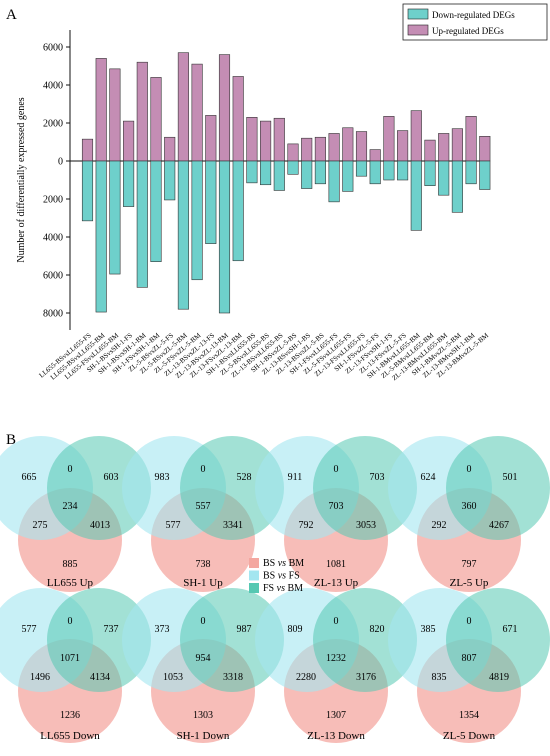 The height and width of the screenshot is (756, 550). Describe the element at coordinates (499, 525) in the screenshot. I see `venn-count-lower-right: 4267` at that location.